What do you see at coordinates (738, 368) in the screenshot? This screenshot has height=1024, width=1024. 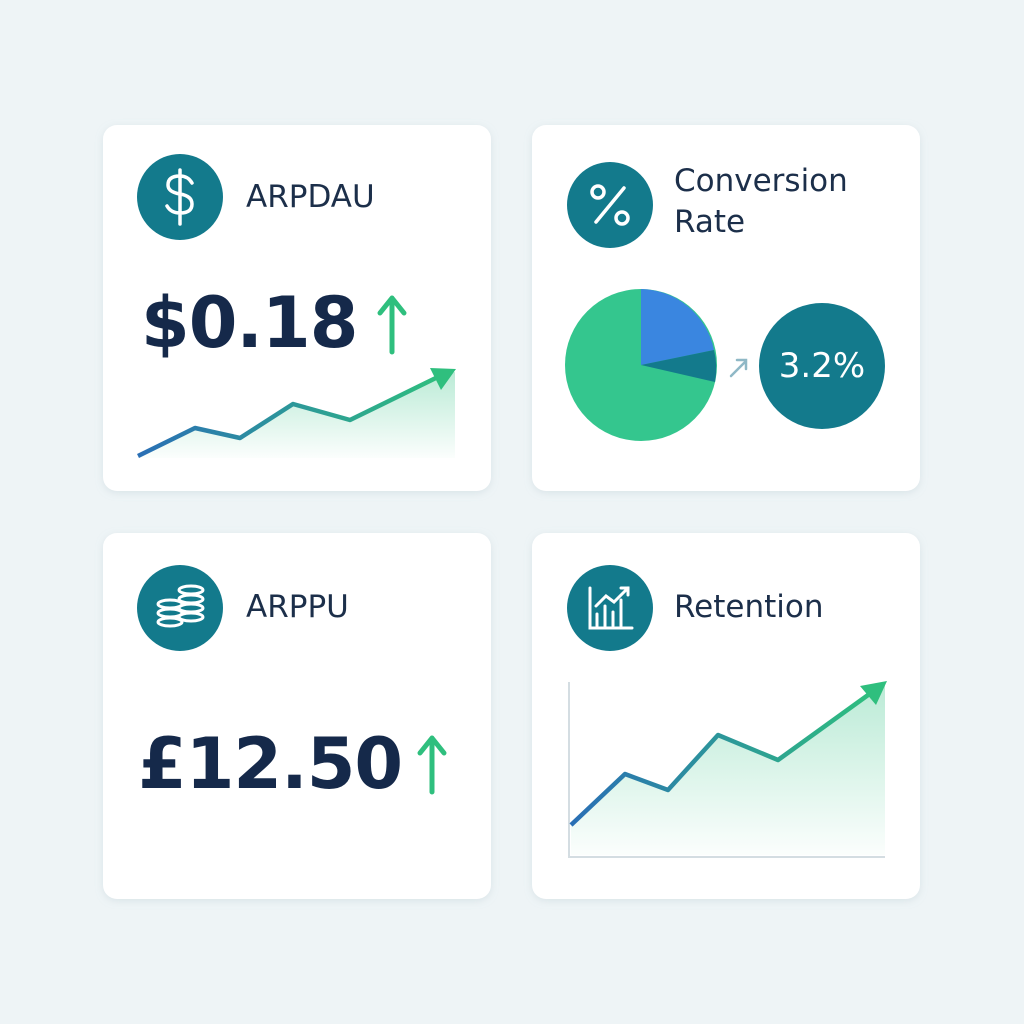 I see `small-arrow` at bounding box center [738, 368].